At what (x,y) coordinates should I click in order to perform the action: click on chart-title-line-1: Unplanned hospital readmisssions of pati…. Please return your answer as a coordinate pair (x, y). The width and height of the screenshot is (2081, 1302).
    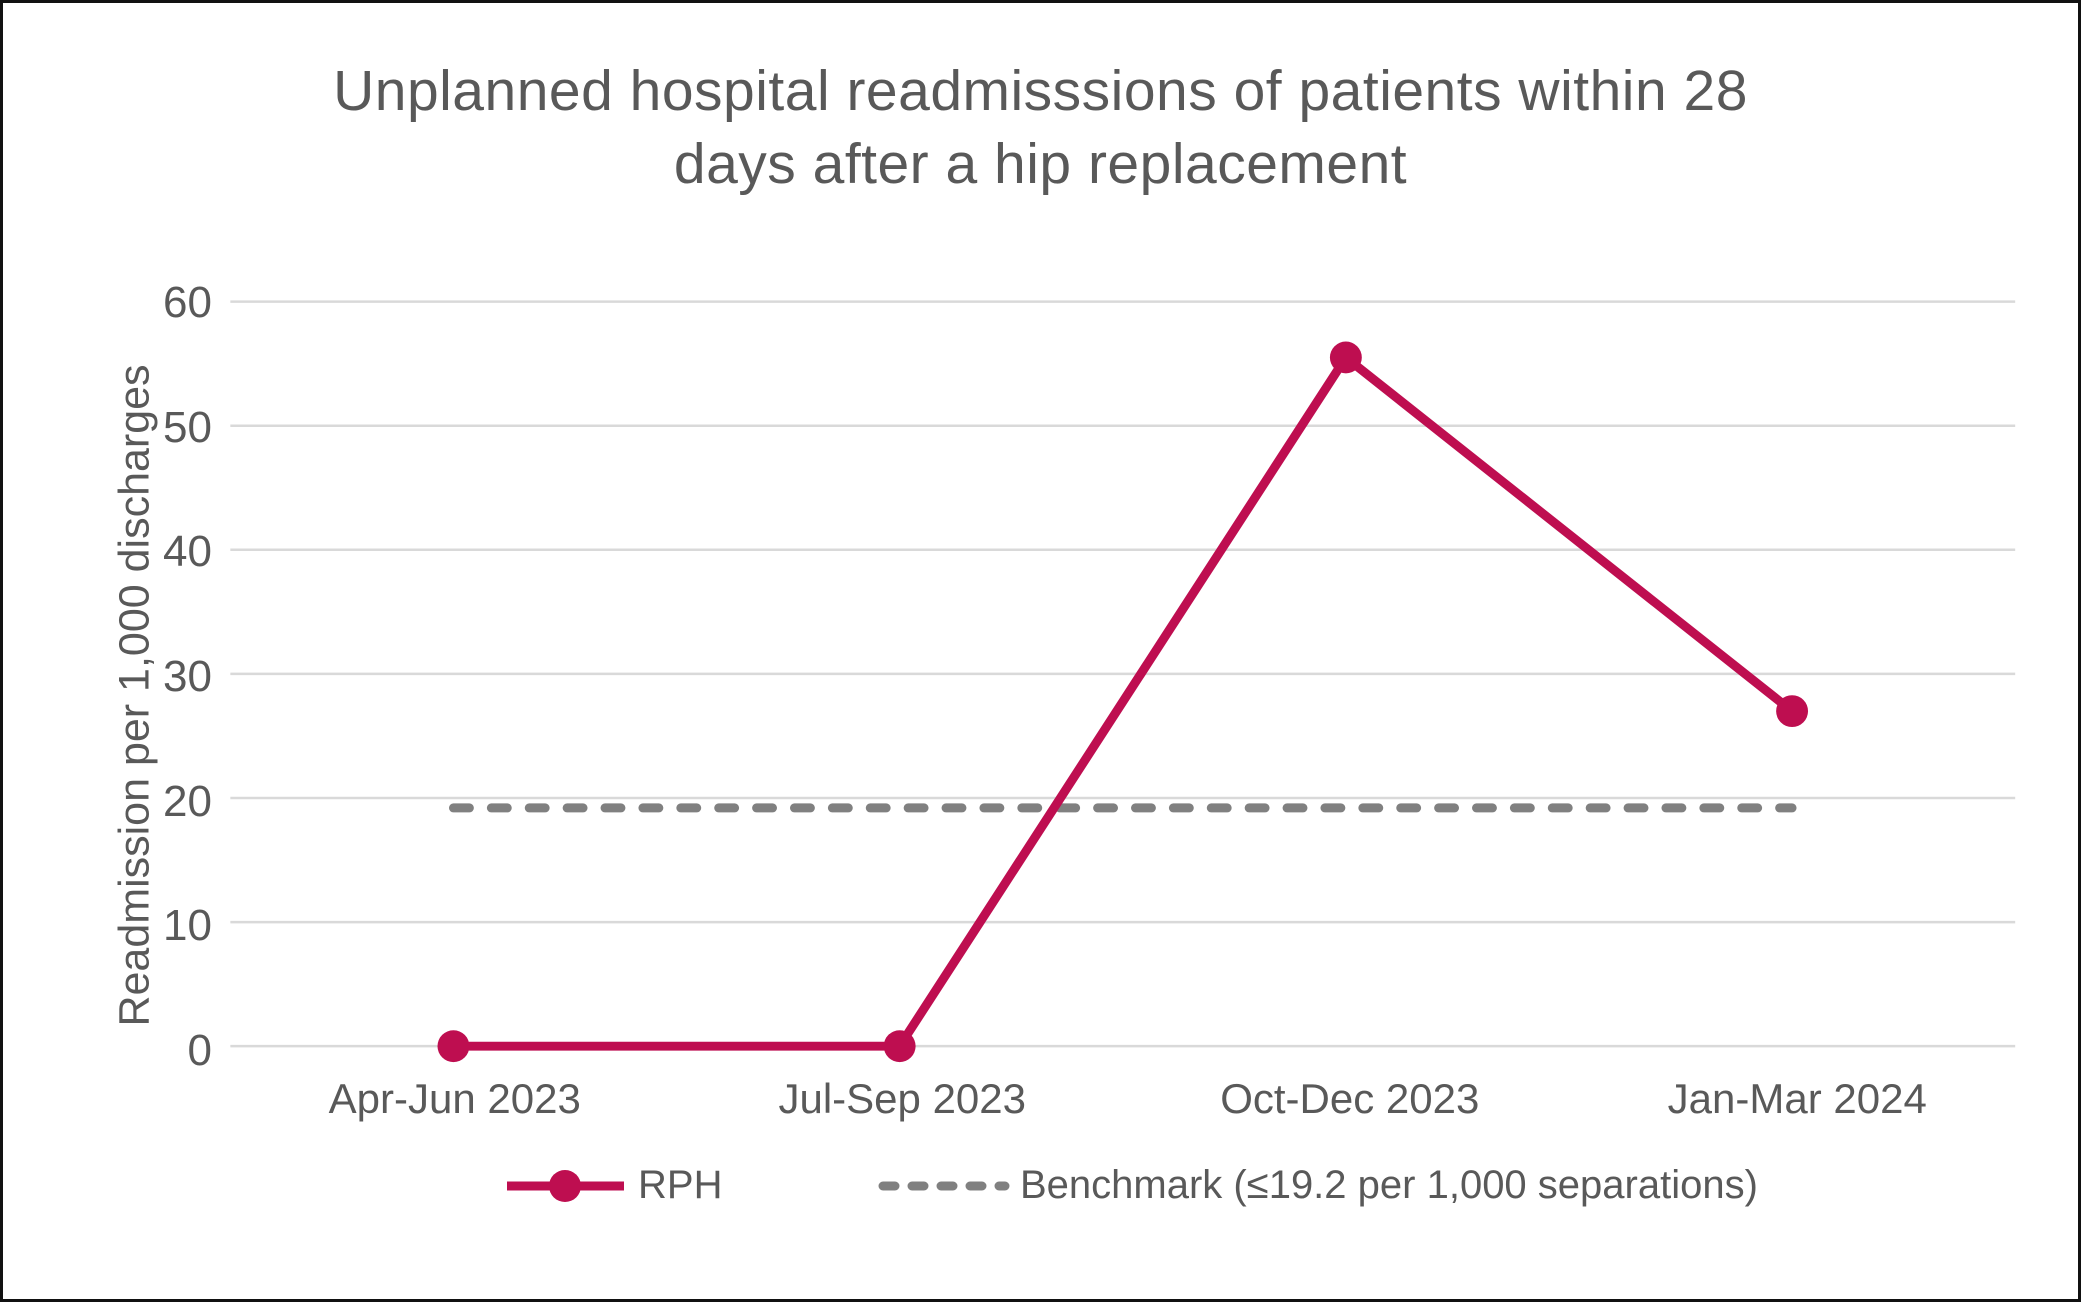
    Looking at the image, I should click on (1040, 91).